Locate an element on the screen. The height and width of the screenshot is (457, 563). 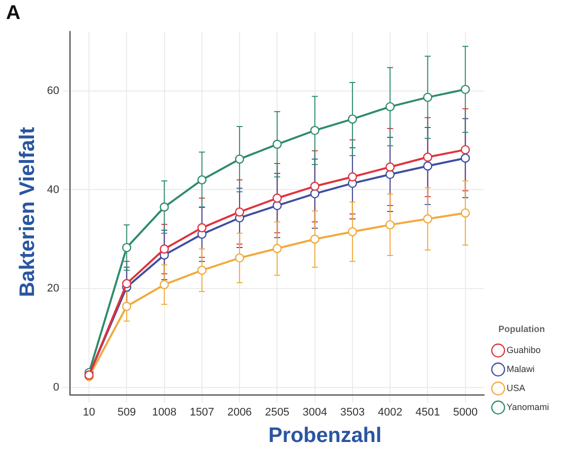
x-tick-label: 3004 is located at coordinates (315, 412).